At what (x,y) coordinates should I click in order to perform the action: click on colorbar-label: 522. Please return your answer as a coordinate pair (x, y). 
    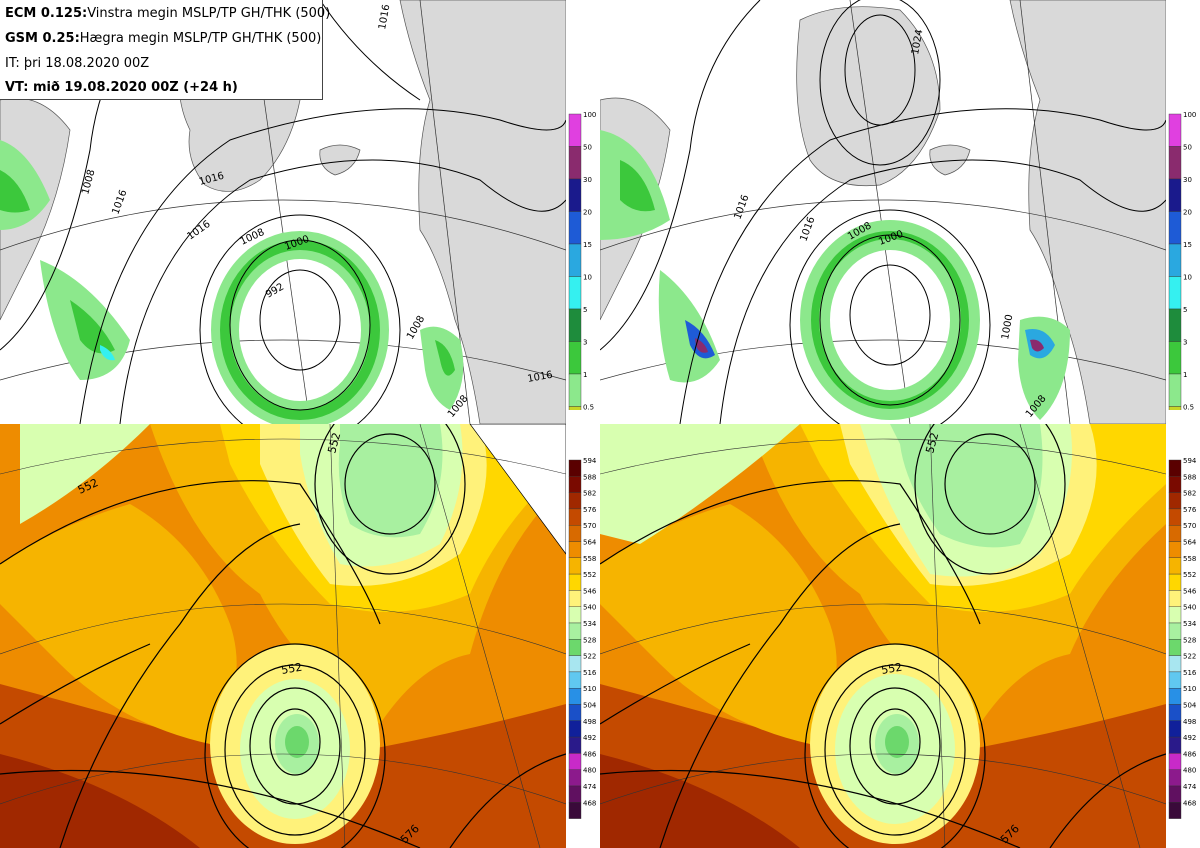
    Looking at the image, I should click on (589, 657).